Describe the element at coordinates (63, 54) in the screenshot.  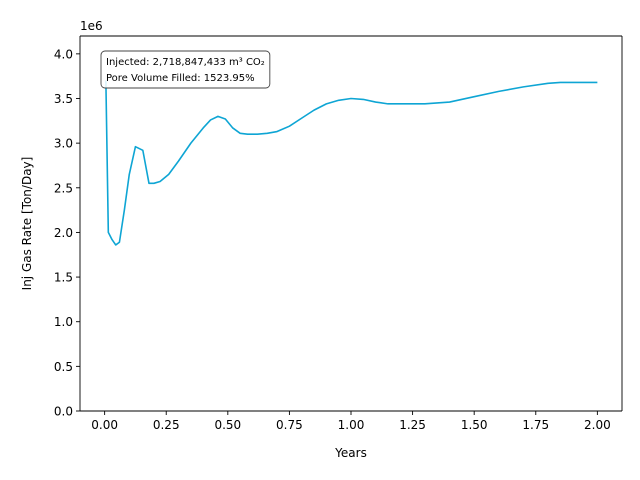
I see `y-tick-label: 4.0` at that location.